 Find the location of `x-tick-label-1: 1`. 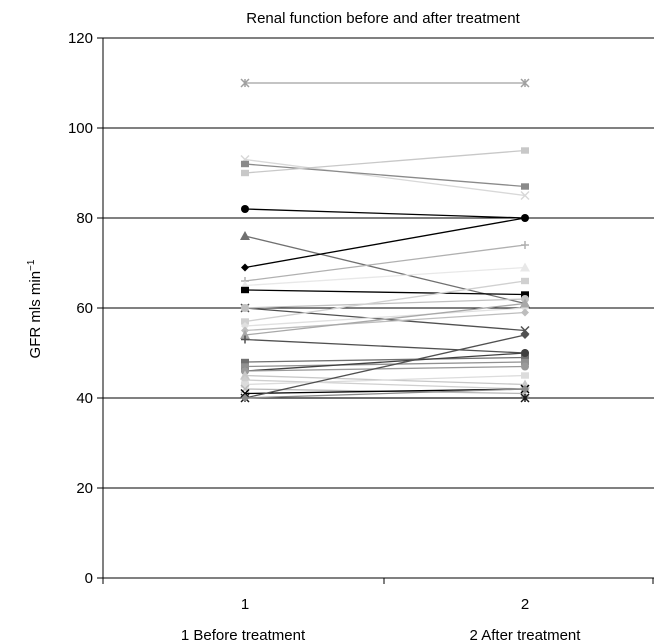

x-tick-label-1: 1 is located at coordinates (245, 604).